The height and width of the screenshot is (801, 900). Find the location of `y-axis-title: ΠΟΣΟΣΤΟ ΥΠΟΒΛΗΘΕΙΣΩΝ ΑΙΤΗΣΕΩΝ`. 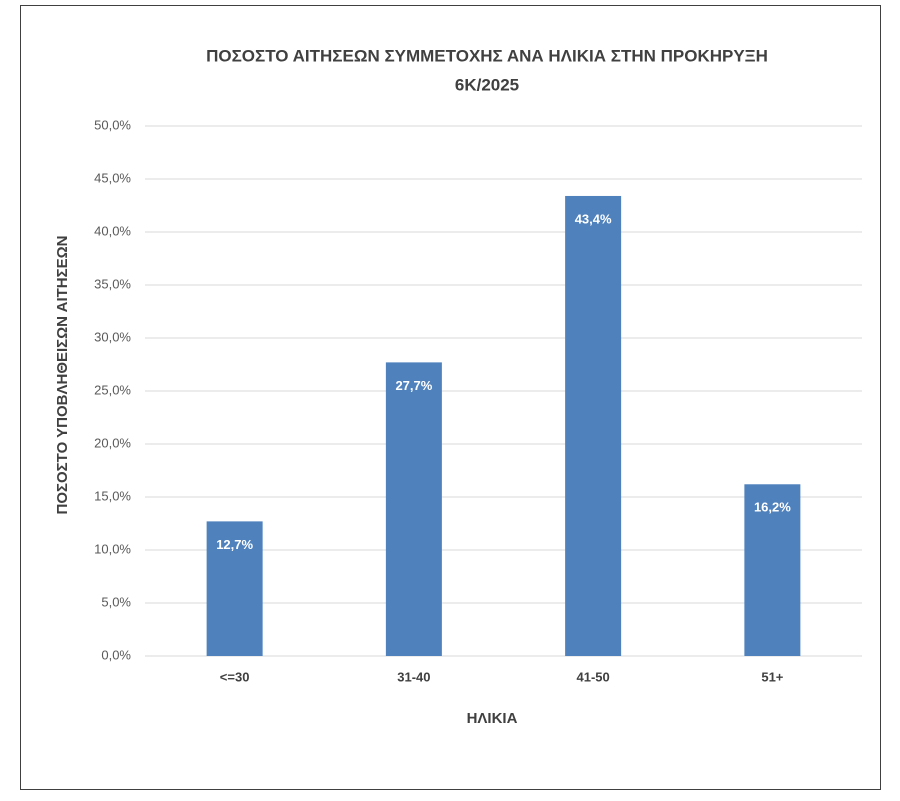

y-axis-title: ΠΟΣΟΣΤΟ ΥΠΟΒΛΗΘΕΙΣΩΝ ΑΙΤΗΣΕΩΝ is located at coordinates (62, 375).